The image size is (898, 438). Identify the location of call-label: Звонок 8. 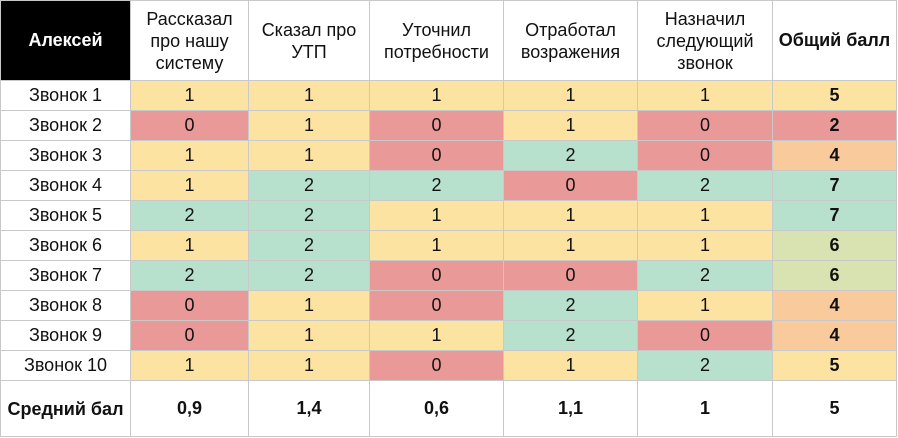
(65, 305).